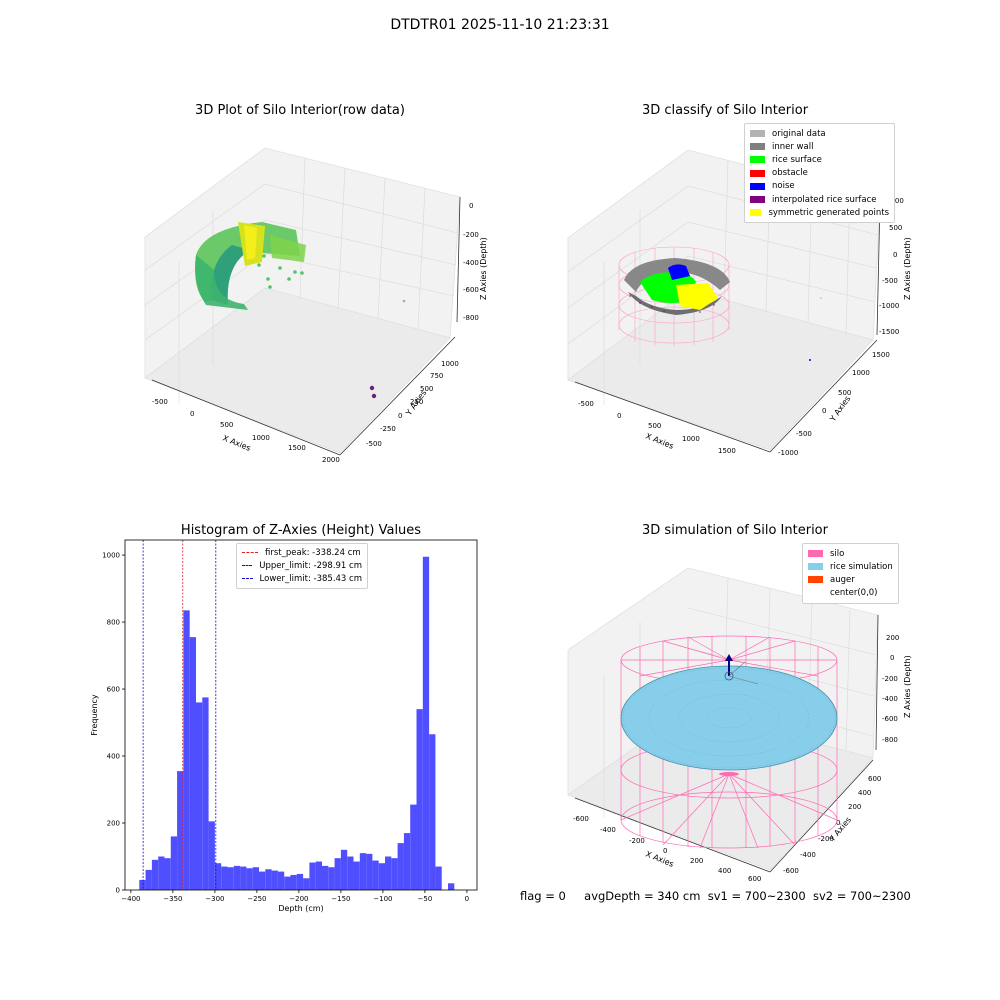 Image resolution: width=1000 pixels, height=1000 pixels. I want to click on plot1-ztick: -200, so click(471, 235).